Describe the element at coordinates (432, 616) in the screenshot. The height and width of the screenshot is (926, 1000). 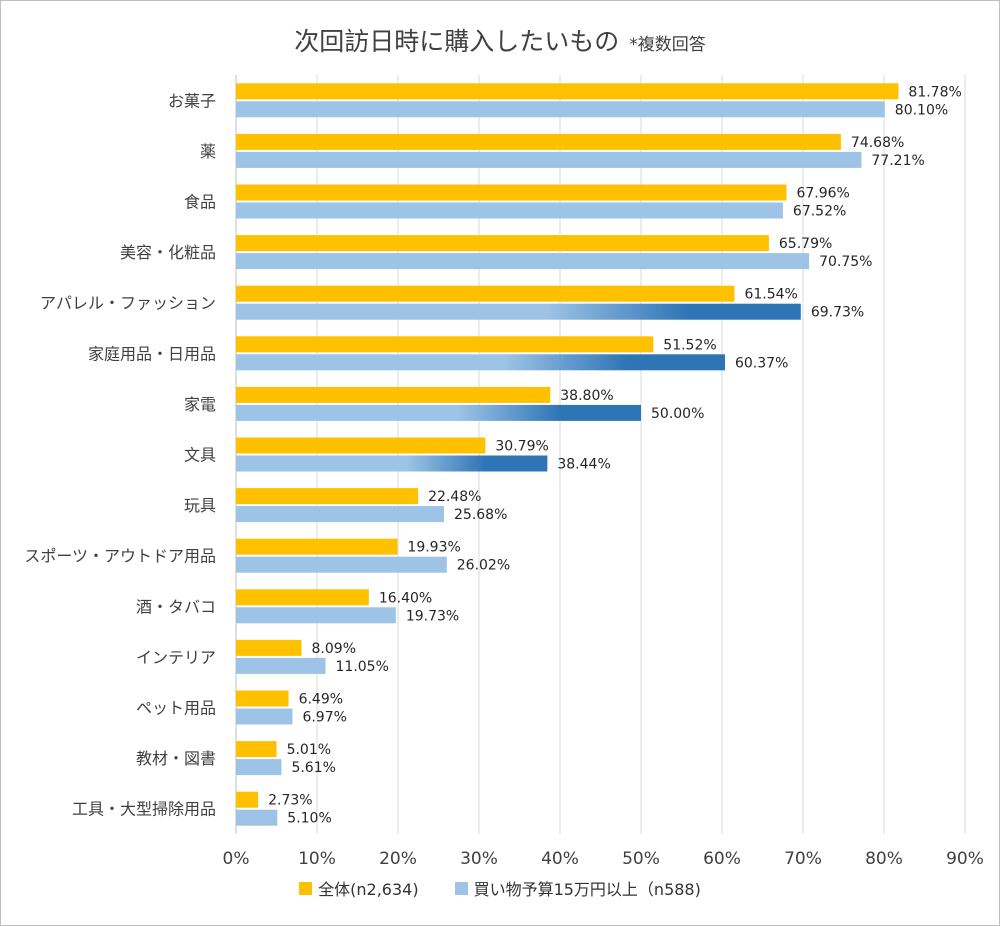
I see `data-label-budget: 19.73%` at that location.